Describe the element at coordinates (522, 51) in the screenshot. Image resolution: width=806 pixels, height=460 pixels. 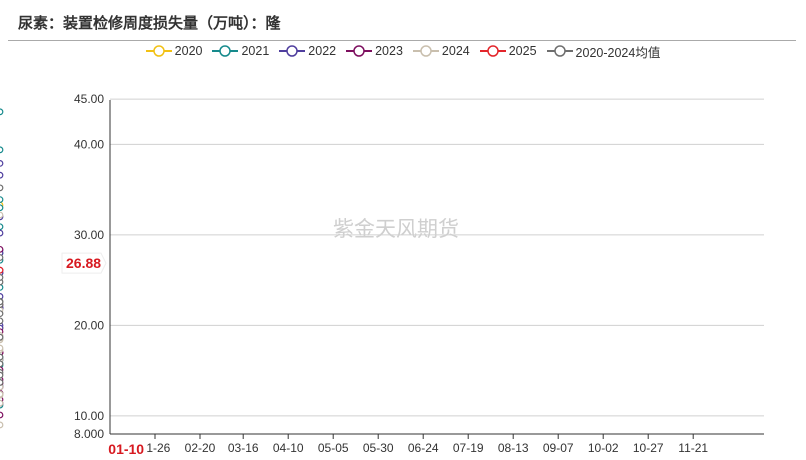
I see `legend-label: 2025` at that location.